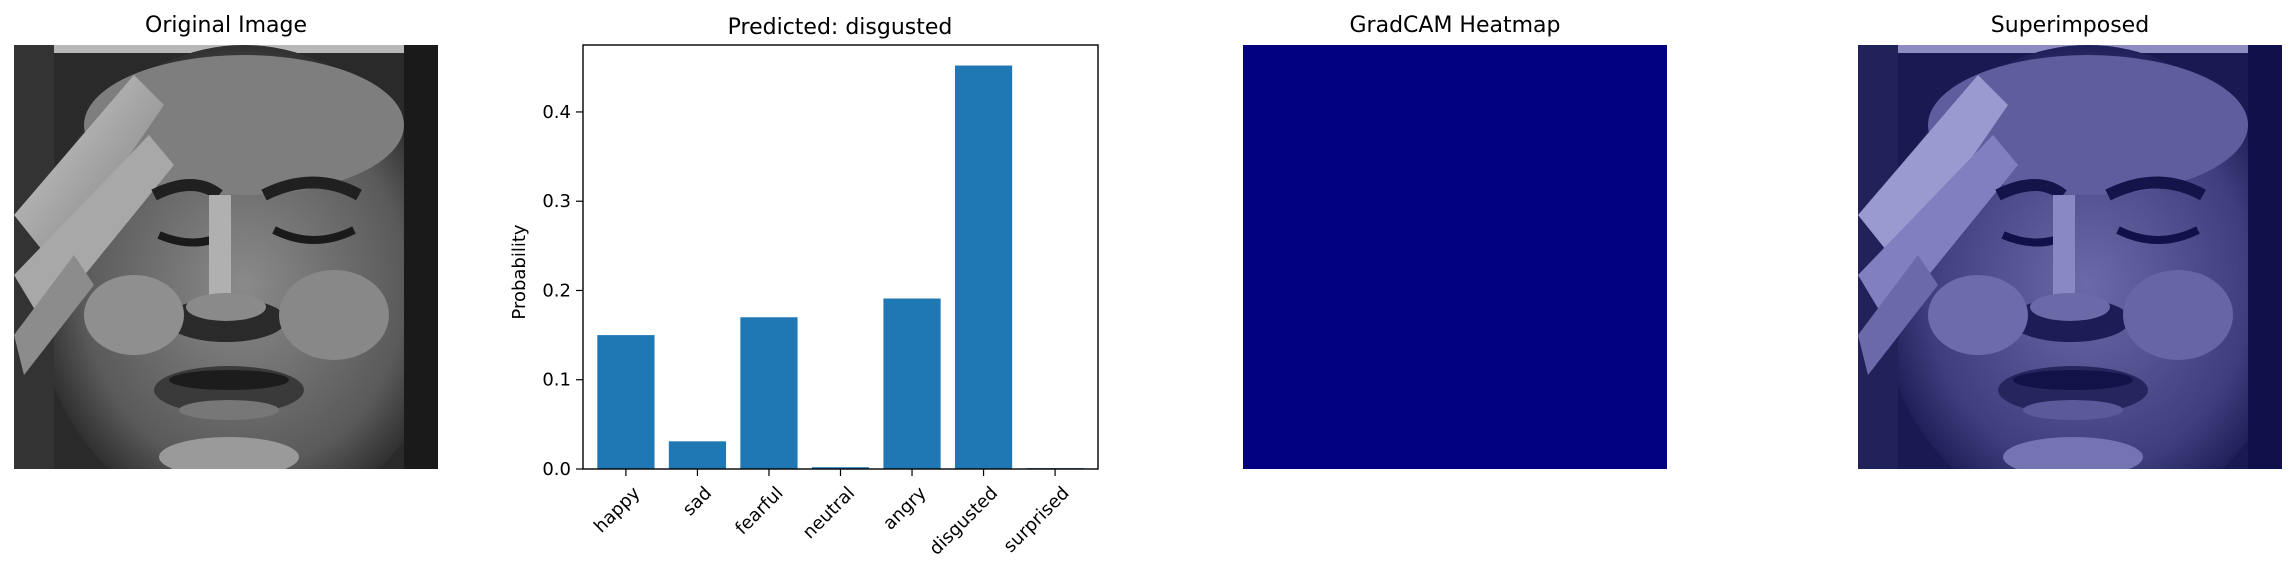  I want to click on superimposed-title: Superimposed, so click(2070, 25).